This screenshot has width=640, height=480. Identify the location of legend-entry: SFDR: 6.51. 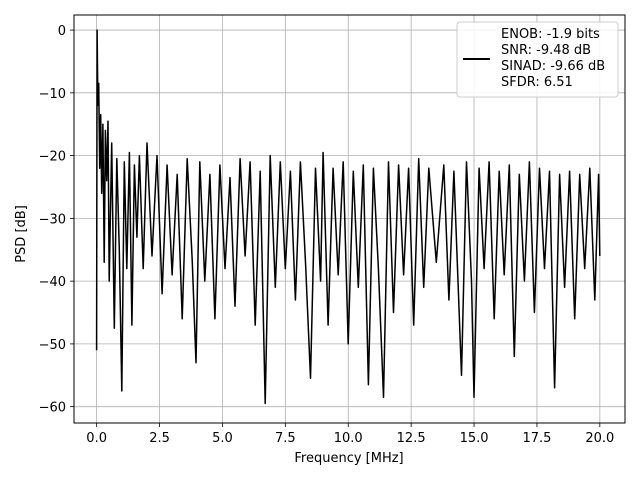
(537, 82).